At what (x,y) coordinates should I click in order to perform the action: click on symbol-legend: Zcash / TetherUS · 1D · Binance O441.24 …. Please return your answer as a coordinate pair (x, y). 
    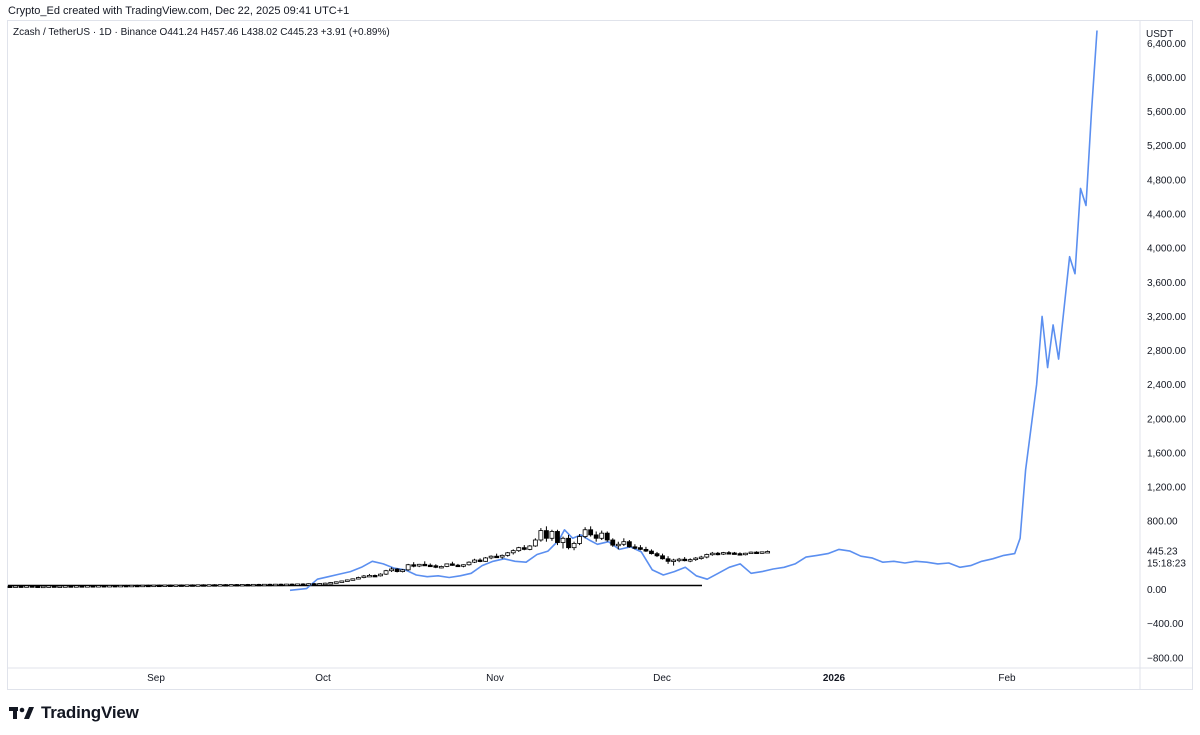
    Looking at the image, I should click on (201, 32).